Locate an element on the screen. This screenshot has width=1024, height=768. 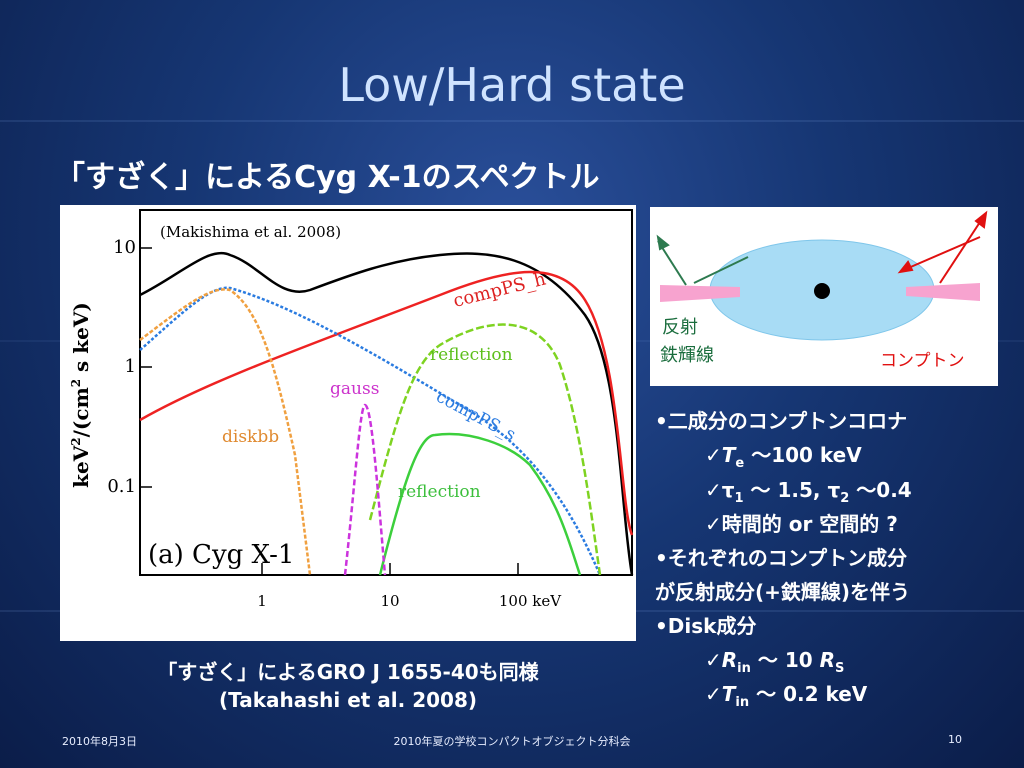
compton-arrows is located at coordinates (942, 247).